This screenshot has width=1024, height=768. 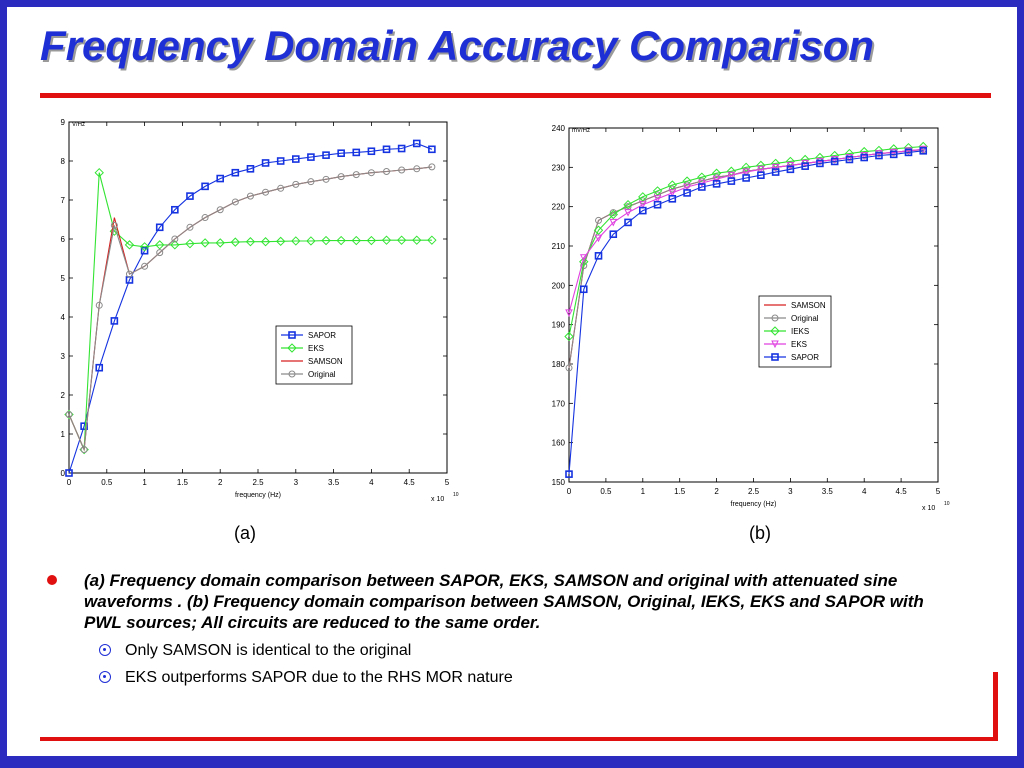 I want to click on chart-b-x-tick-label: 2.5, so click(x=754, y=491).